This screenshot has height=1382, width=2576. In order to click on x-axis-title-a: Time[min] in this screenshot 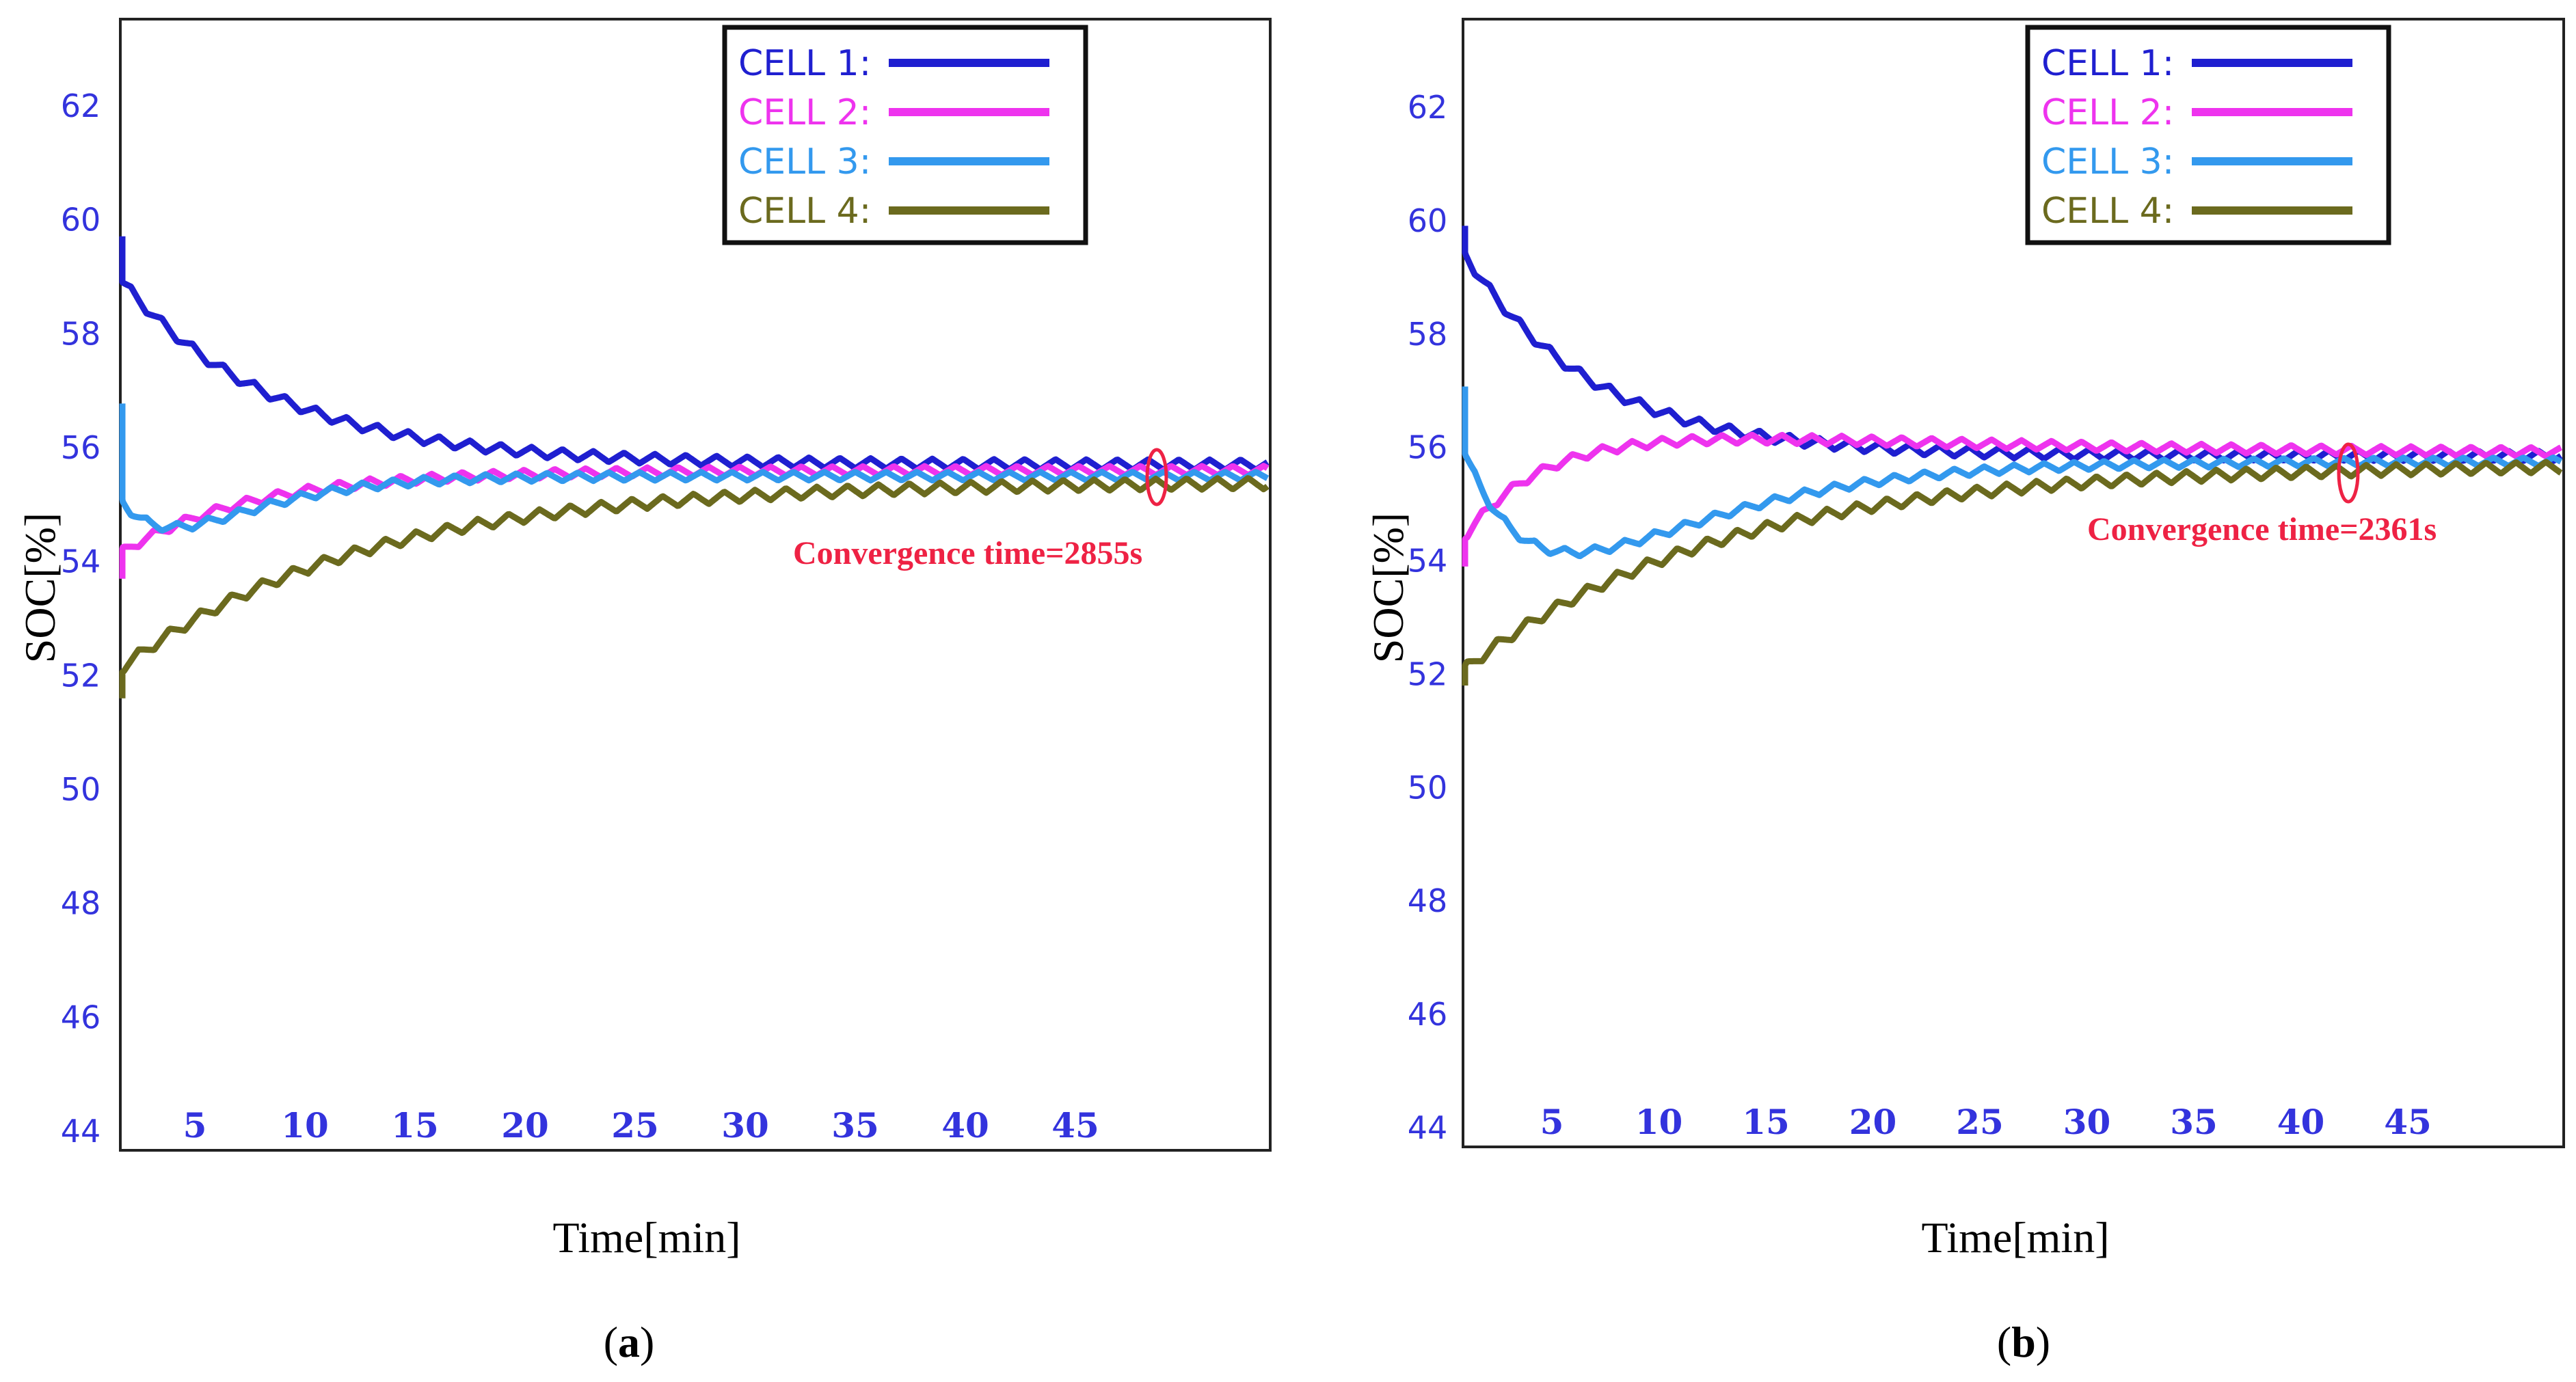, I will do `click(647, 1237)`.